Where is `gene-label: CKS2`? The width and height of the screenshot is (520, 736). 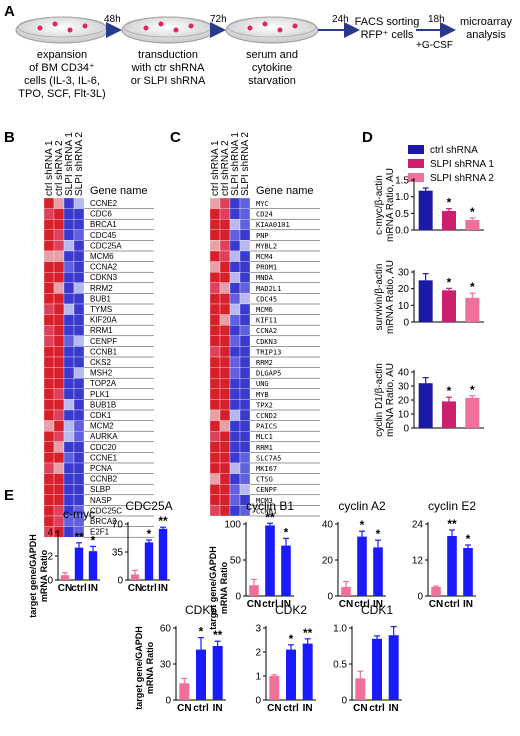 gene-label: CKS2 is located at coordinates (100, 362).